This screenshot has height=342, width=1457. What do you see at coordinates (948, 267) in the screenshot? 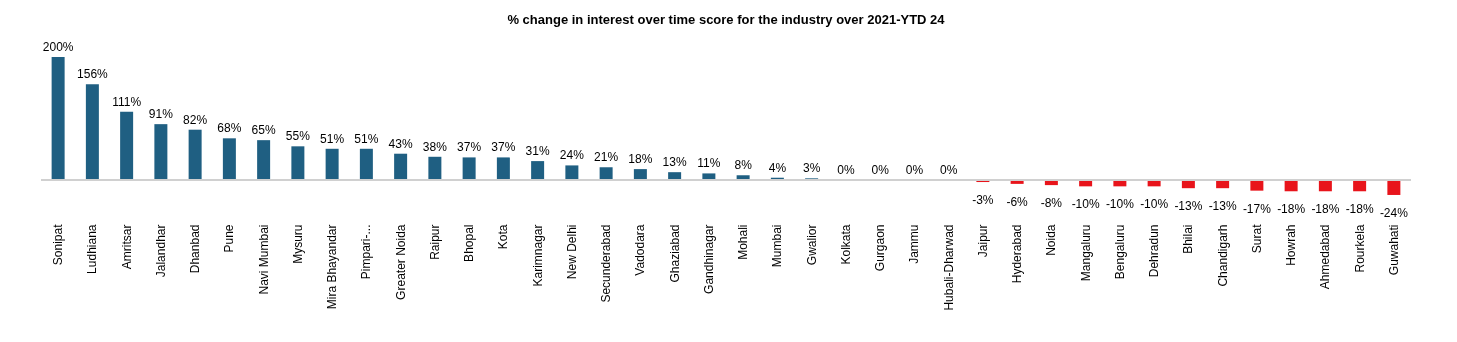
I see `x-tick-label: Hubali-Dharwad` at bounding box center [948, 267].